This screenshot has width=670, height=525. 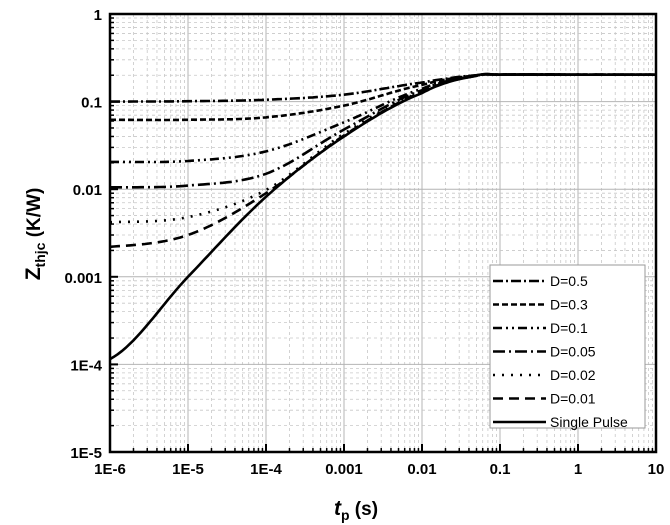 I want to click on x-tick-label: 0.001, so click(x=344, y=469).